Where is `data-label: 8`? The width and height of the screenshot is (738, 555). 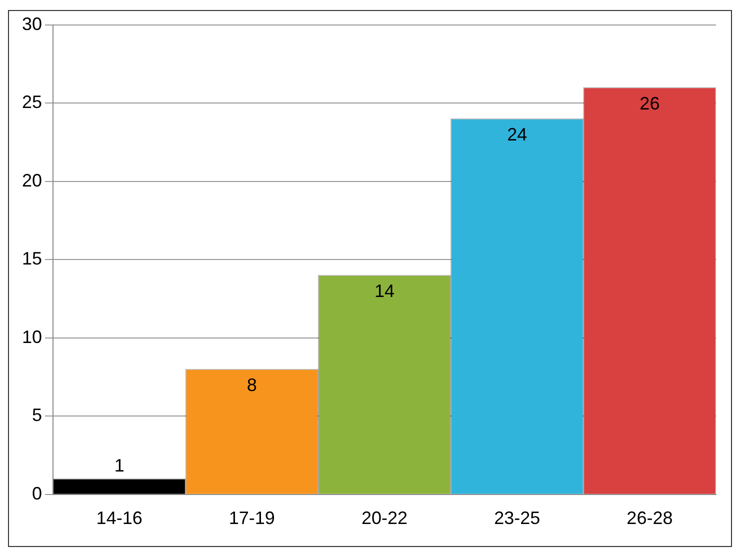 data-label: 8 is located at coordinates (251, 385).